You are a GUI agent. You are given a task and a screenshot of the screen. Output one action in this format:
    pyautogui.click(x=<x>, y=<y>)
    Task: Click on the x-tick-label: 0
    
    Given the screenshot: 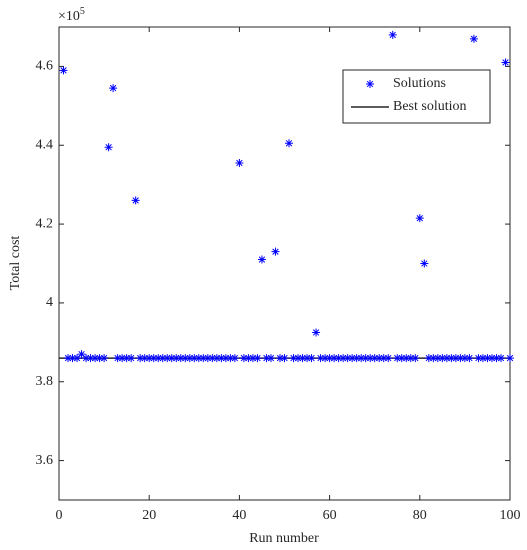 What is the action you would take?
    pyautogui.click(x=59, y=515)
    